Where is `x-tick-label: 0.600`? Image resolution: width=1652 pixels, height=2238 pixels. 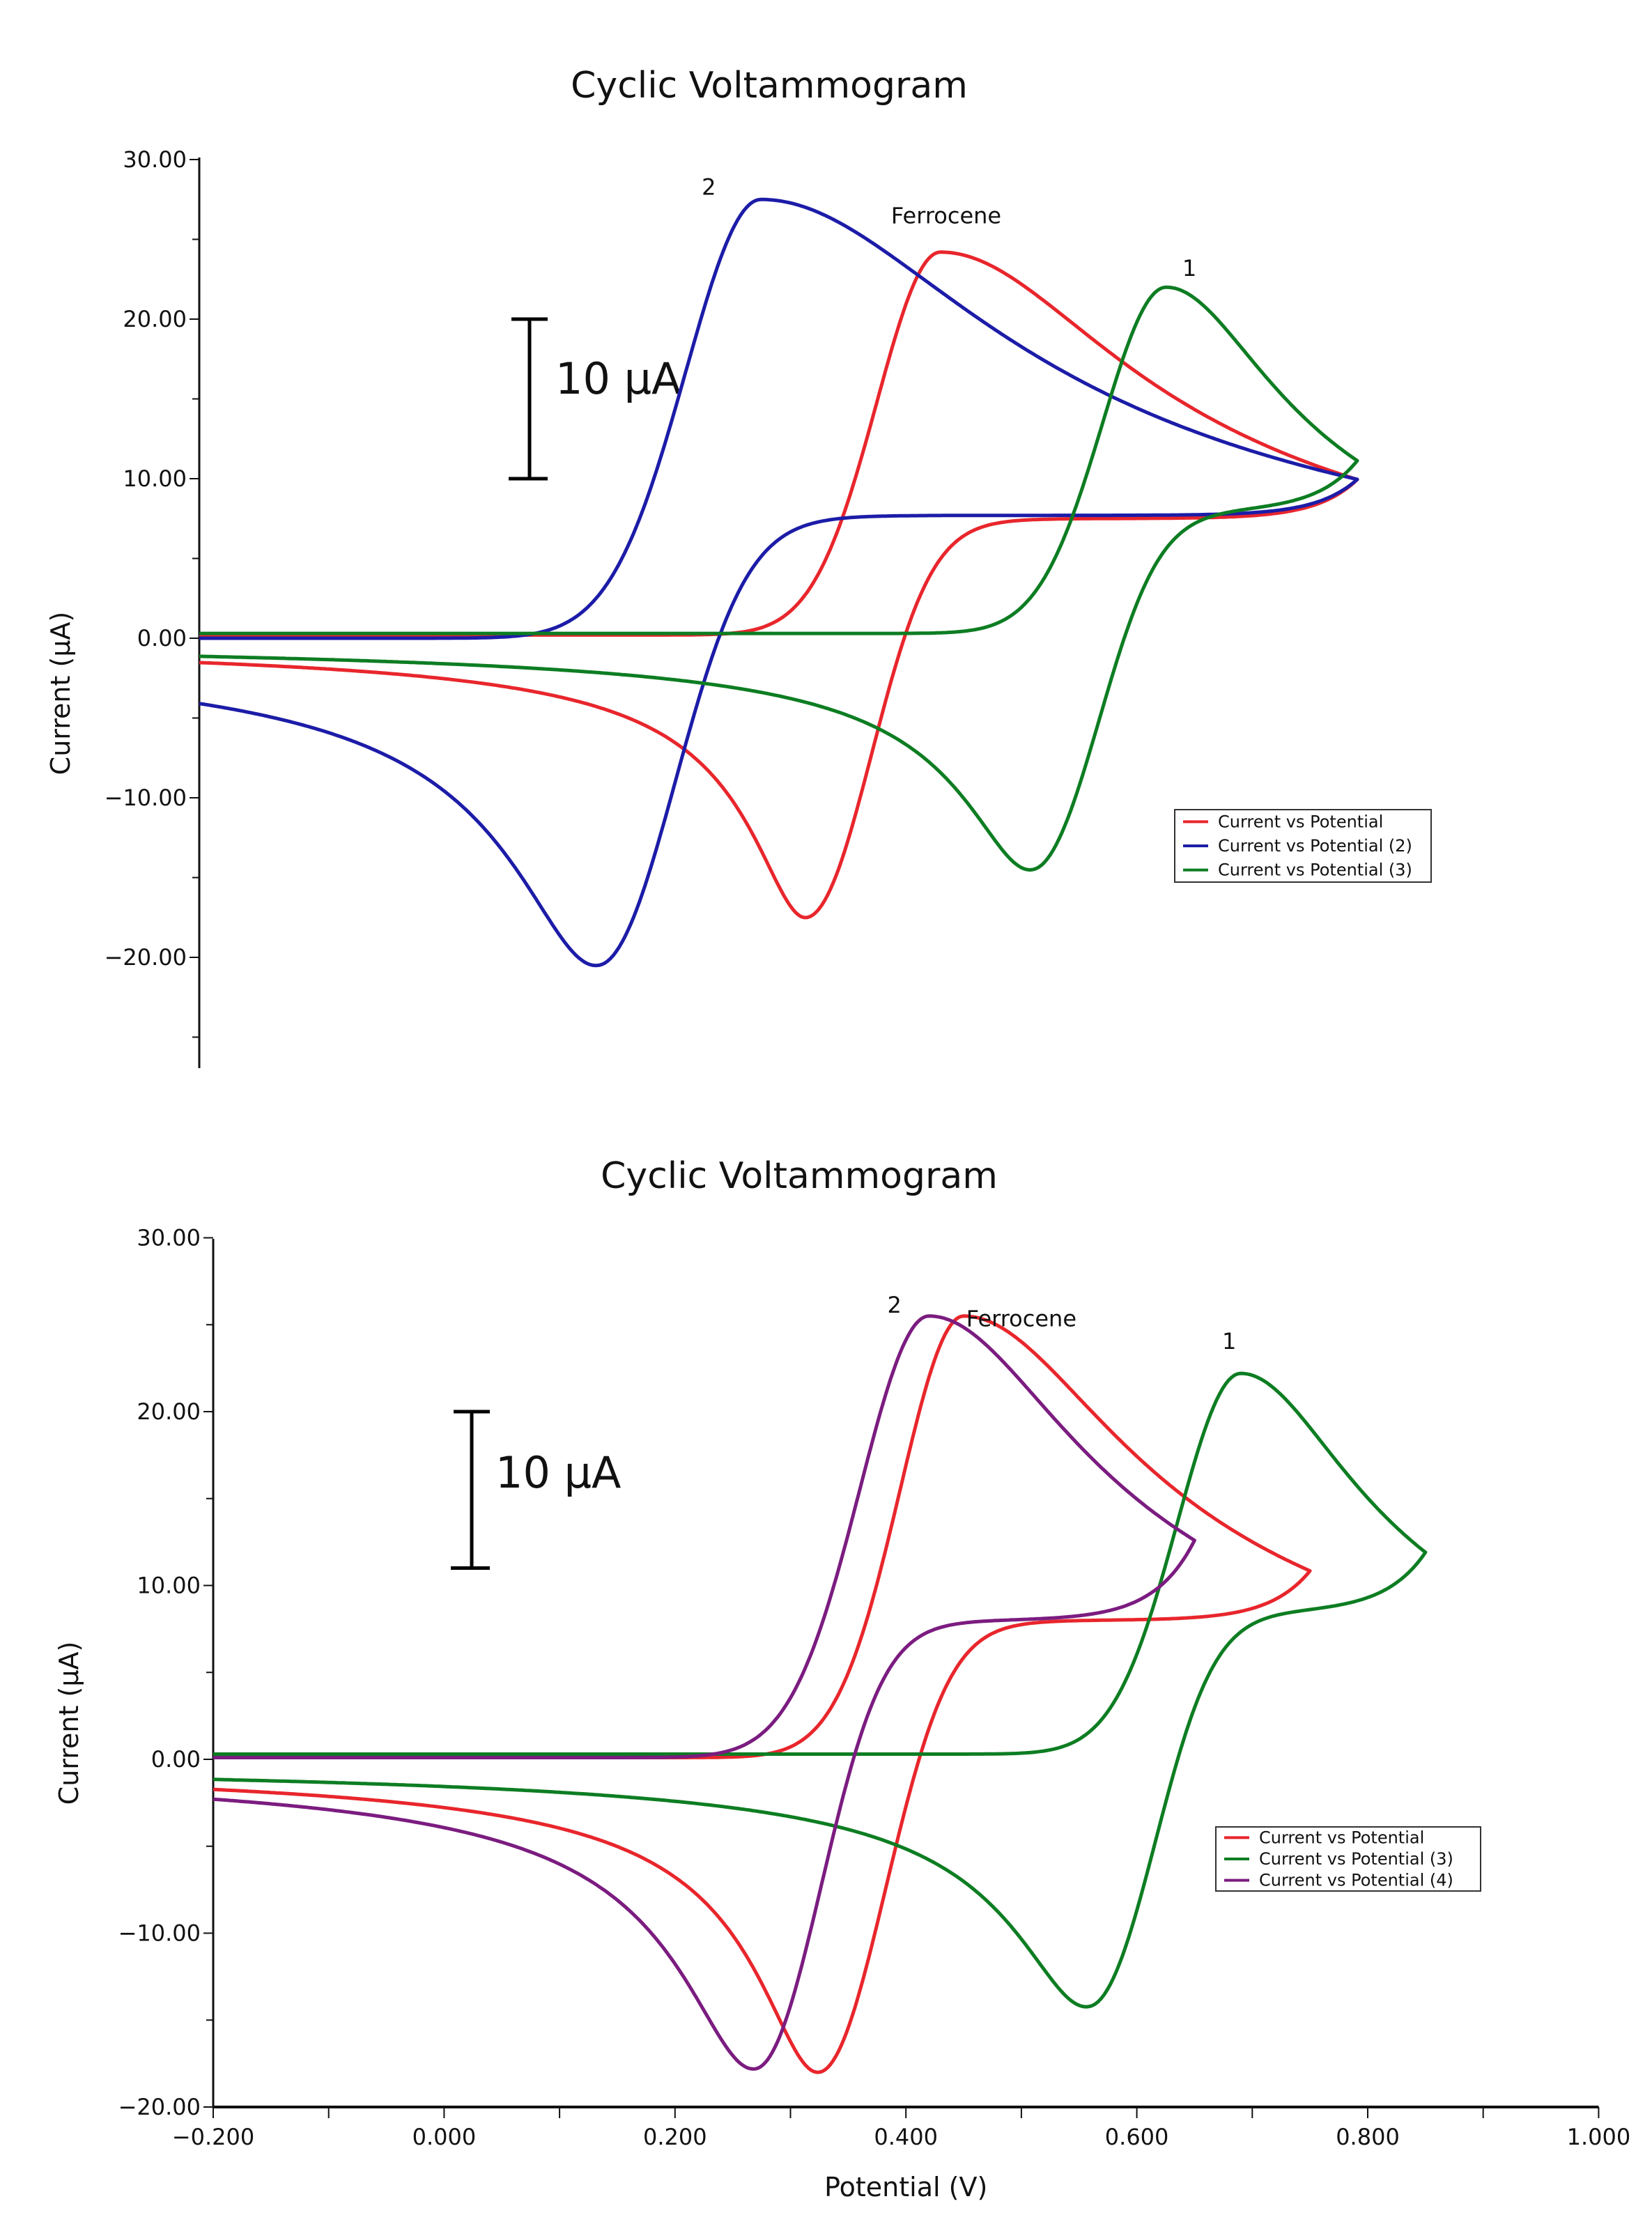
x-tick-label: 0.600 is located at coordinates (1137, 2137).